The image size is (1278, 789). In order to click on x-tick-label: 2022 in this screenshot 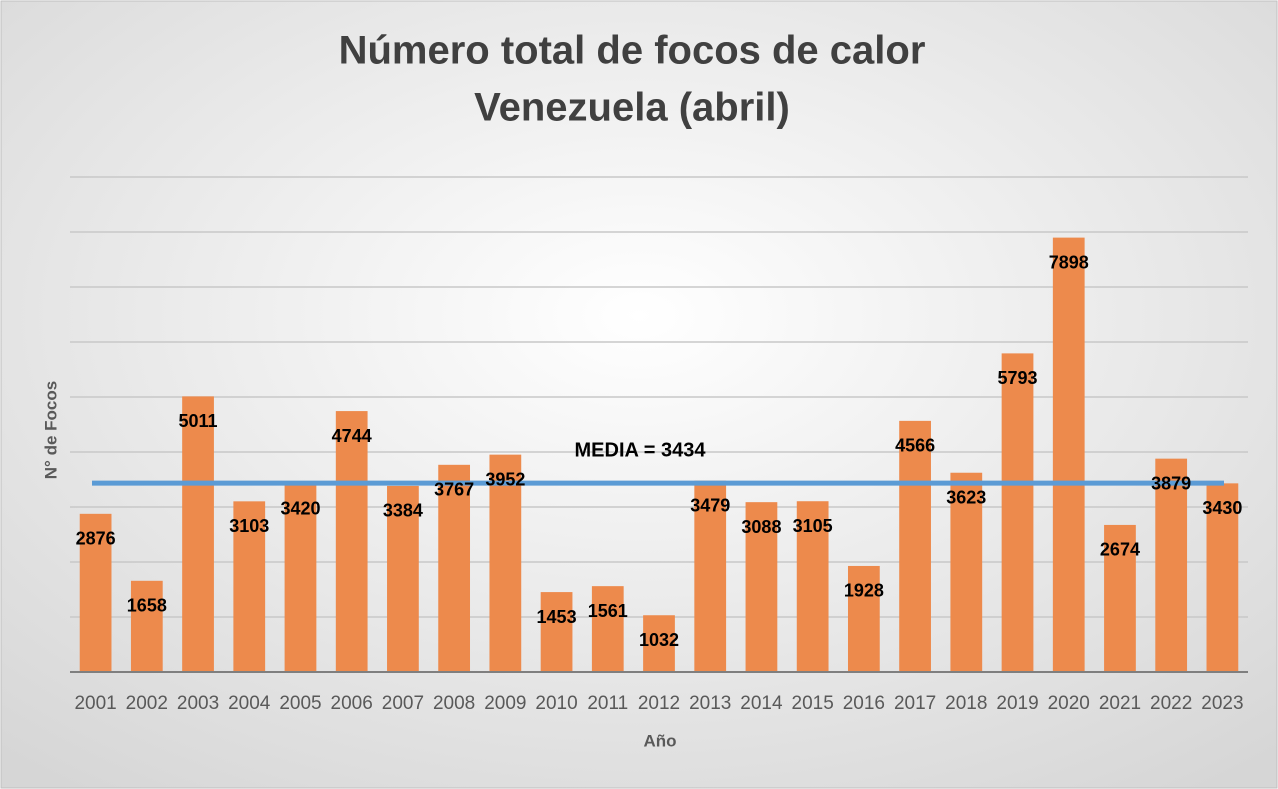, I will do `click(1171, 703)`.